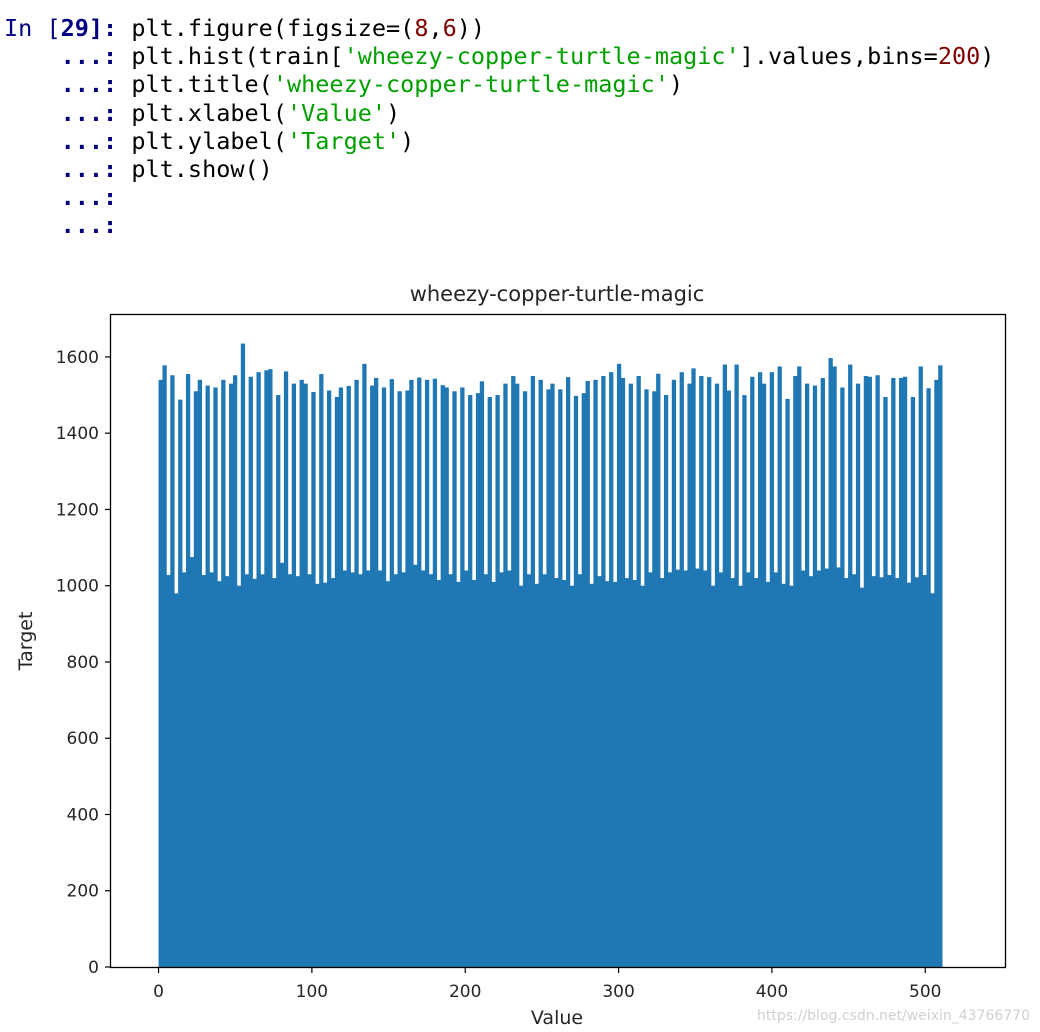  What do you see at coordinates (499, 141) in the screenshot?
I see `code-line: ...: plt.ylabel('Target')` at bounding box center [499, 141].